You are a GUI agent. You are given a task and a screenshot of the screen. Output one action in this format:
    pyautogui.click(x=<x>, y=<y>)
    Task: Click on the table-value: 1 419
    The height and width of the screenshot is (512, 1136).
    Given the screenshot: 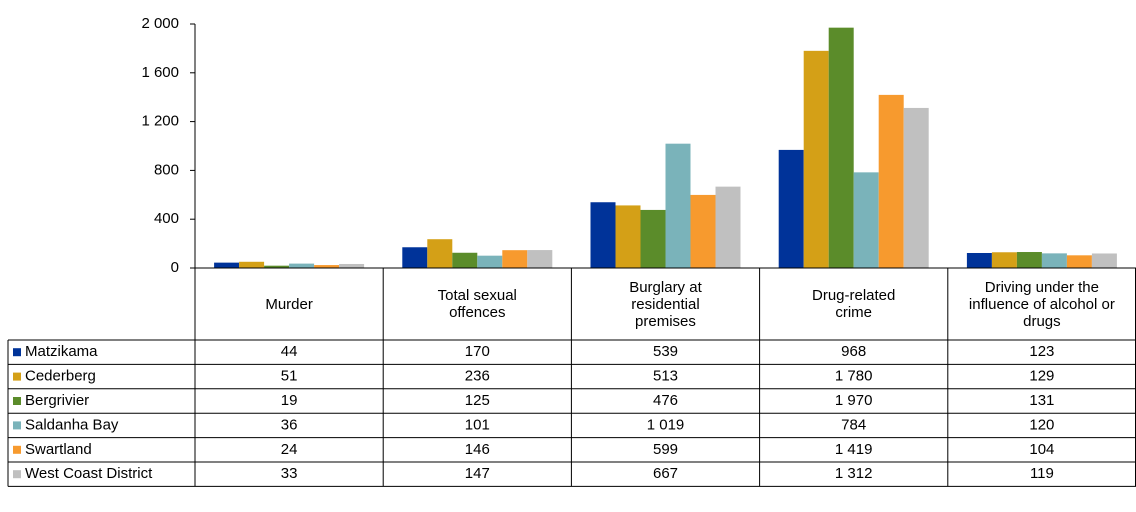 What is the action you would take?
    pyautogui.click(x=854, y=449)
    